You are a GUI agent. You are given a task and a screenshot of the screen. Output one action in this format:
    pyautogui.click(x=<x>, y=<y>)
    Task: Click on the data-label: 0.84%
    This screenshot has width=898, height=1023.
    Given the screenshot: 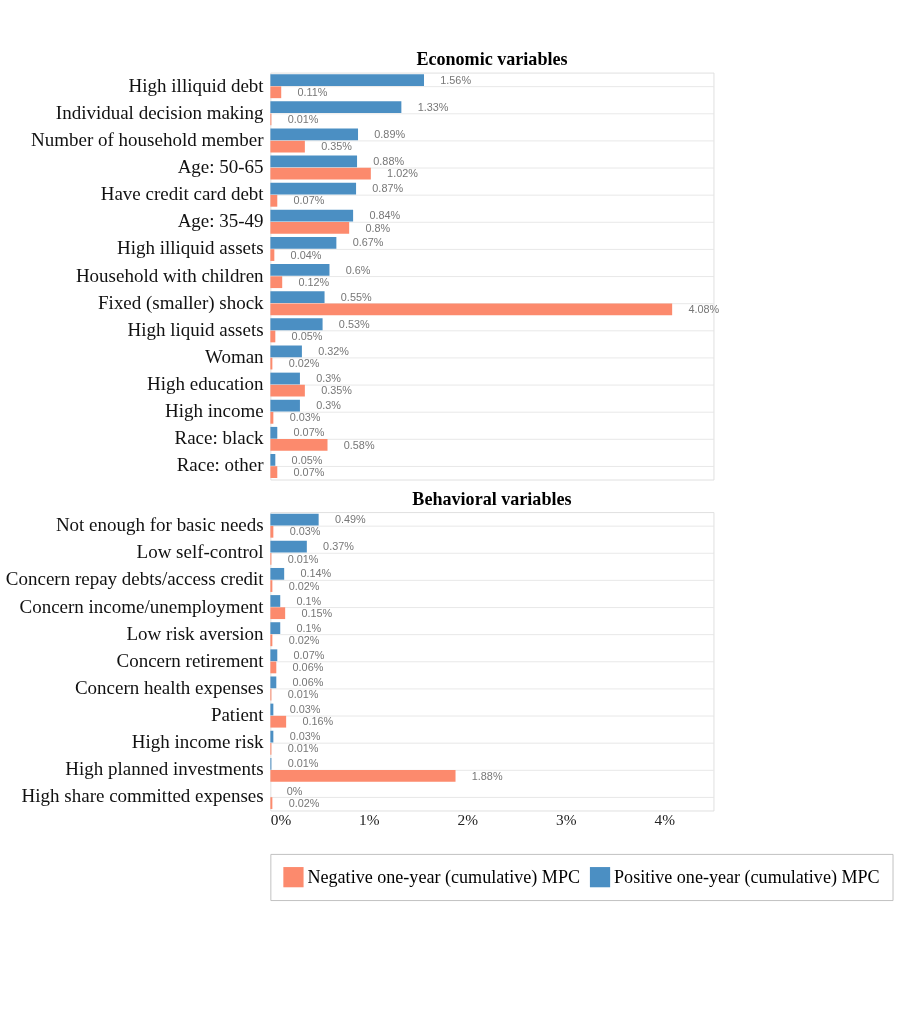 What is the action you would take?
    pyautogui.click(x=385, y=215)
    